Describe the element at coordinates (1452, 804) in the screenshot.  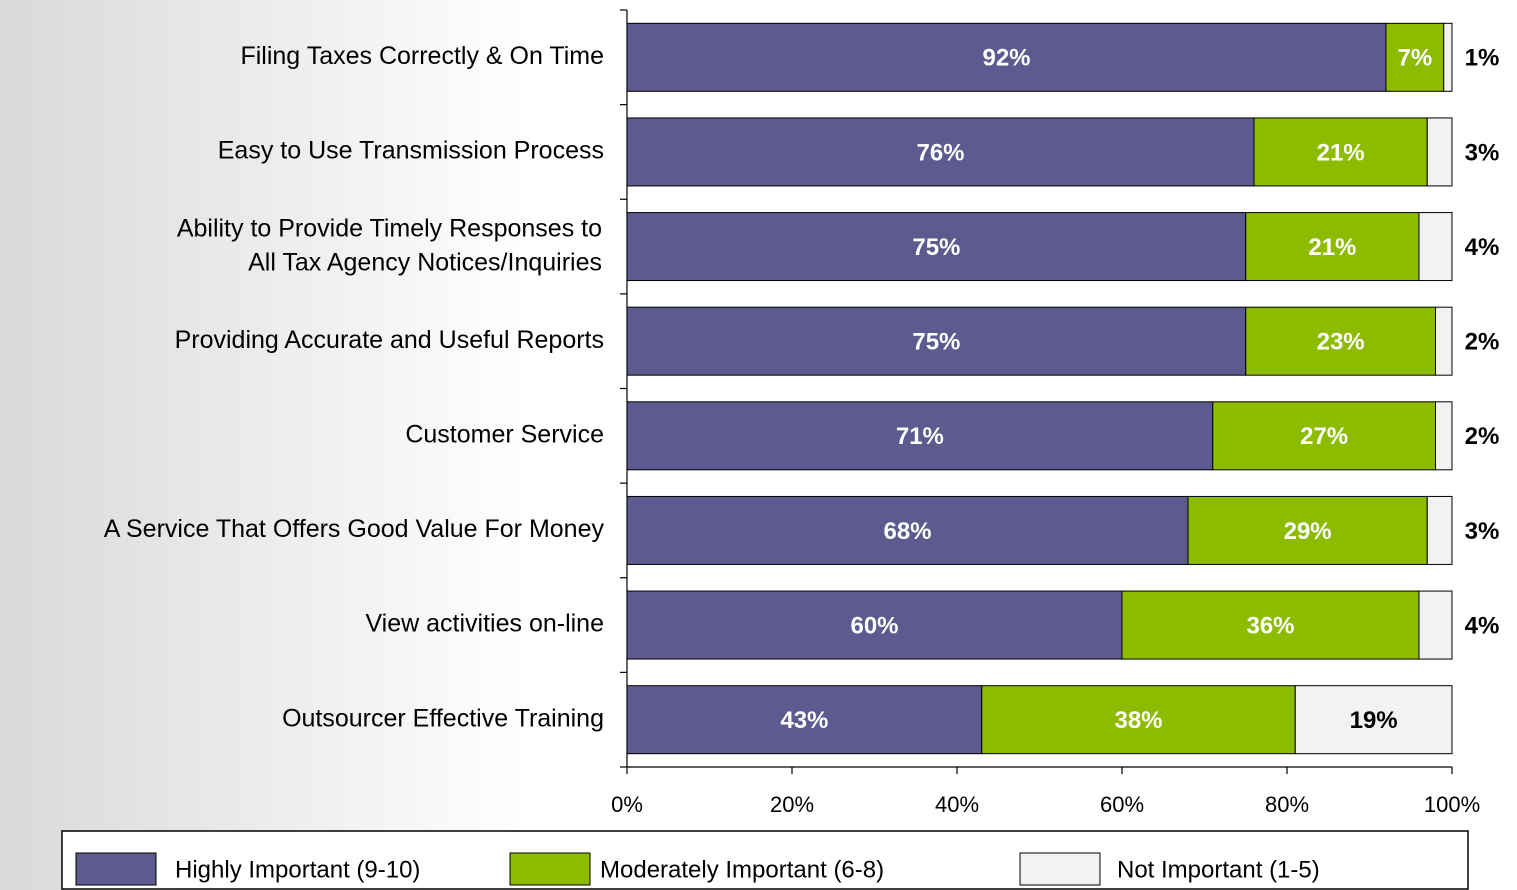
I see `x-tick-label: 100%` at that location.